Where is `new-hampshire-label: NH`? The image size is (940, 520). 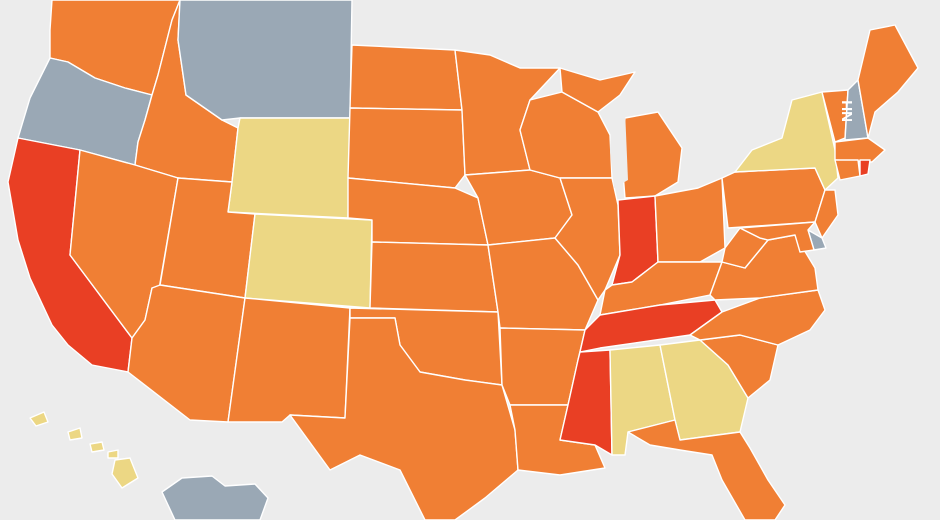
new-hampshire-label: NH is located at coordinates (847, 111).